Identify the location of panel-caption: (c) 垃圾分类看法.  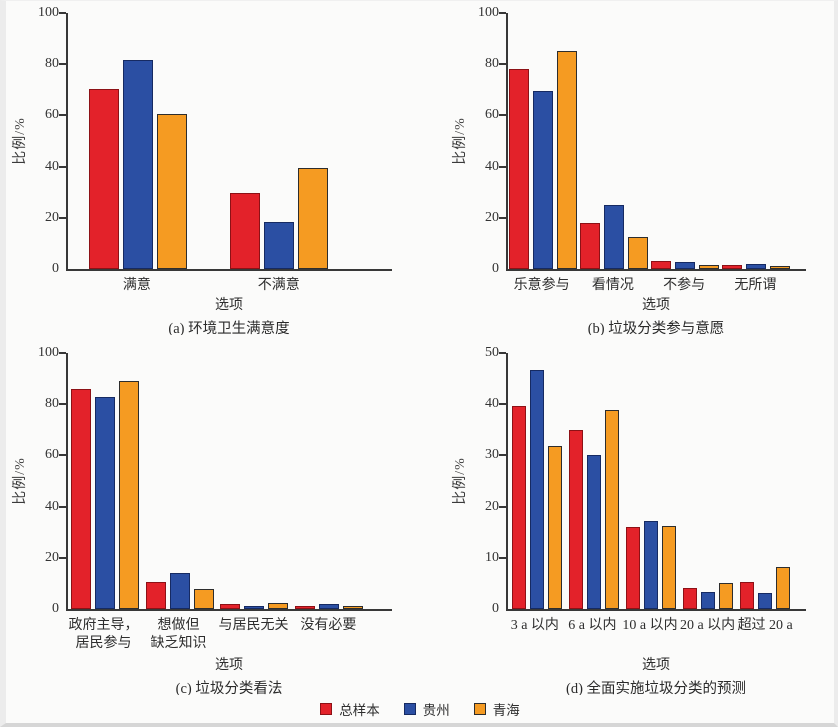
(229, 688).